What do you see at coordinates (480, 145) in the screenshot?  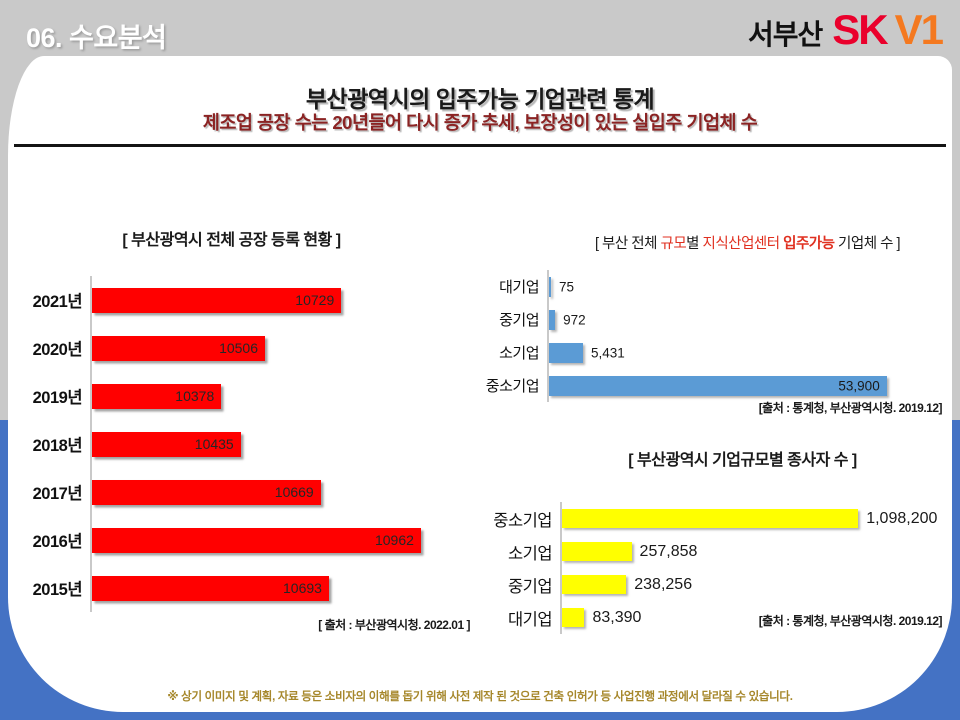 I see `title-divider` at bounding box center [480, 145].